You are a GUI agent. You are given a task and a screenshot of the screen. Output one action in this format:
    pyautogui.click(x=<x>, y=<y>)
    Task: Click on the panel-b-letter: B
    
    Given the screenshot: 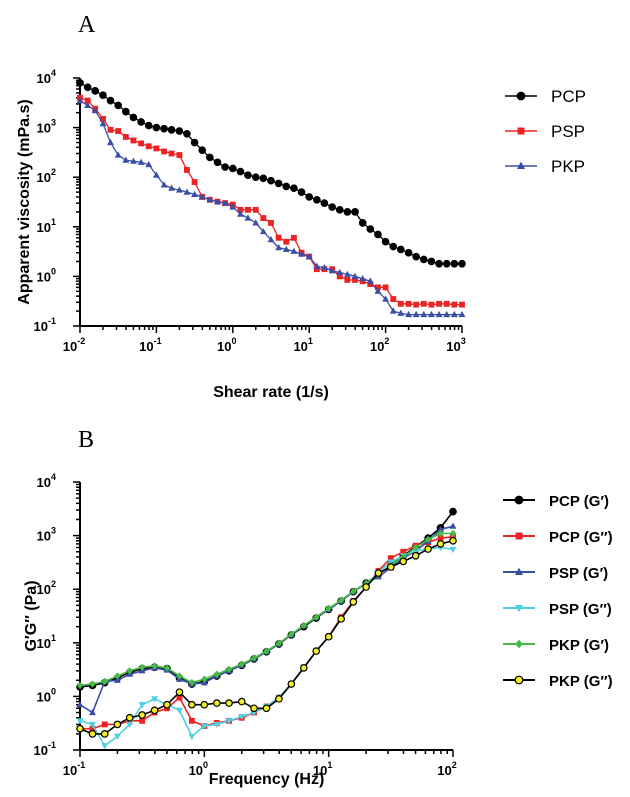 What is the action you would take?
    pyautogui.click(x=86, y=440)
    